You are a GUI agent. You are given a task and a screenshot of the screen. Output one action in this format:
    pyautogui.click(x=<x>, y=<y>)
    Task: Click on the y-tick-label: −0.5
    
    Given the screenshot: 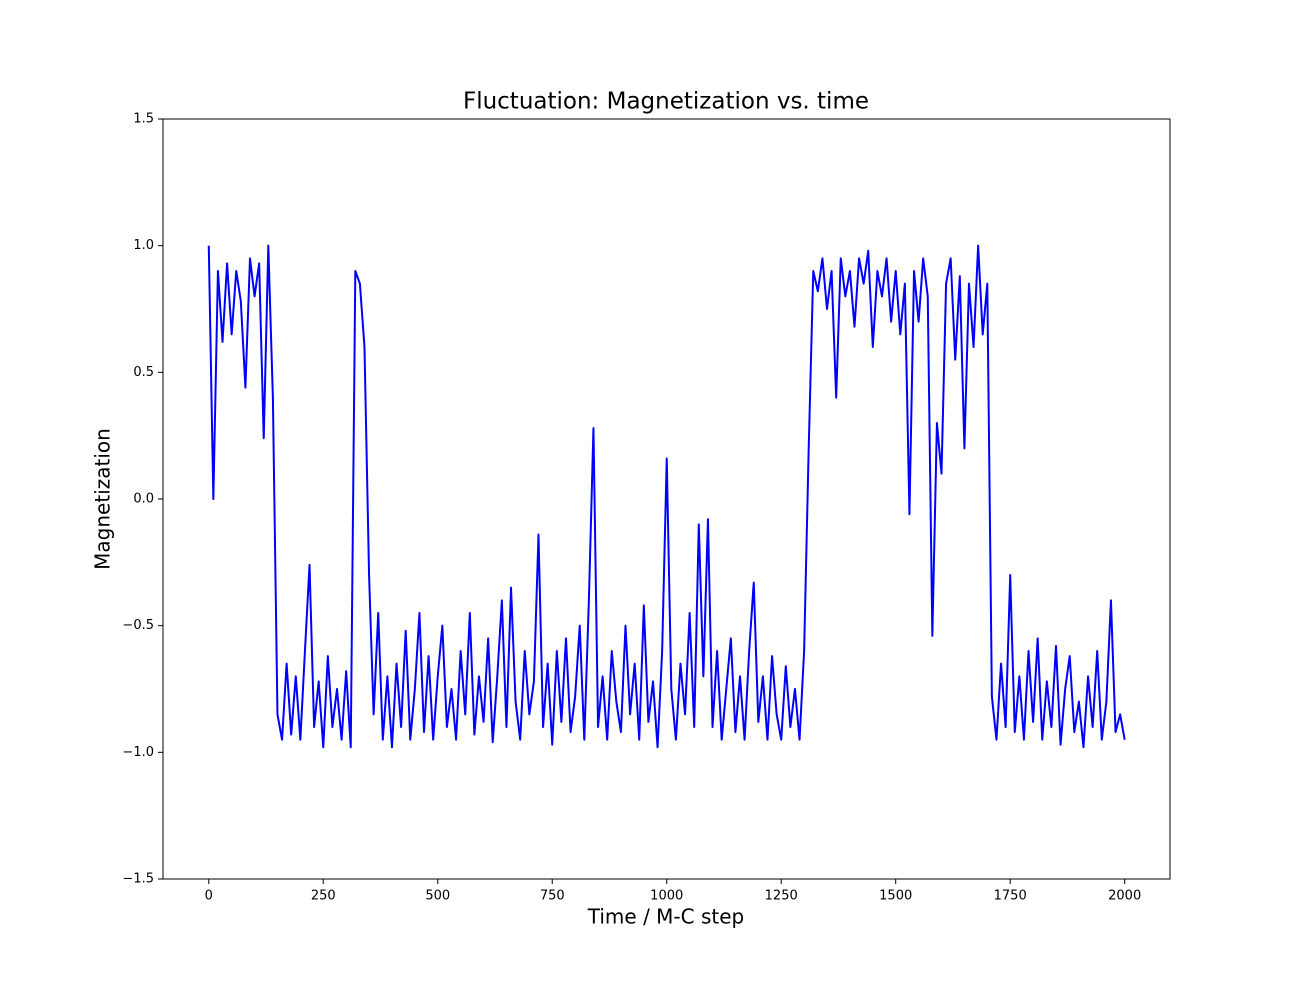 What is the action you would take?
    pyautogui.click(x=138, y=625)
    